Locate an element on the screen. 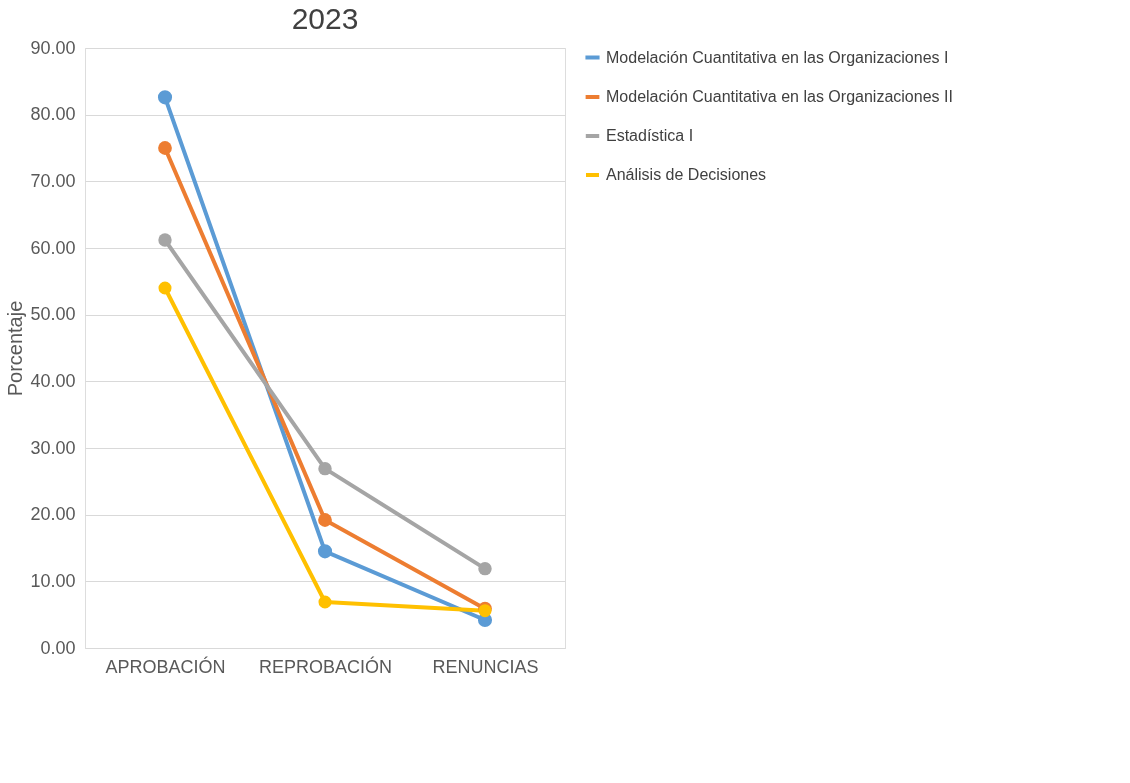 This screenshot has width=1130, height=783. y-tick-label: 20.00 is located at coordinates (53, 514).